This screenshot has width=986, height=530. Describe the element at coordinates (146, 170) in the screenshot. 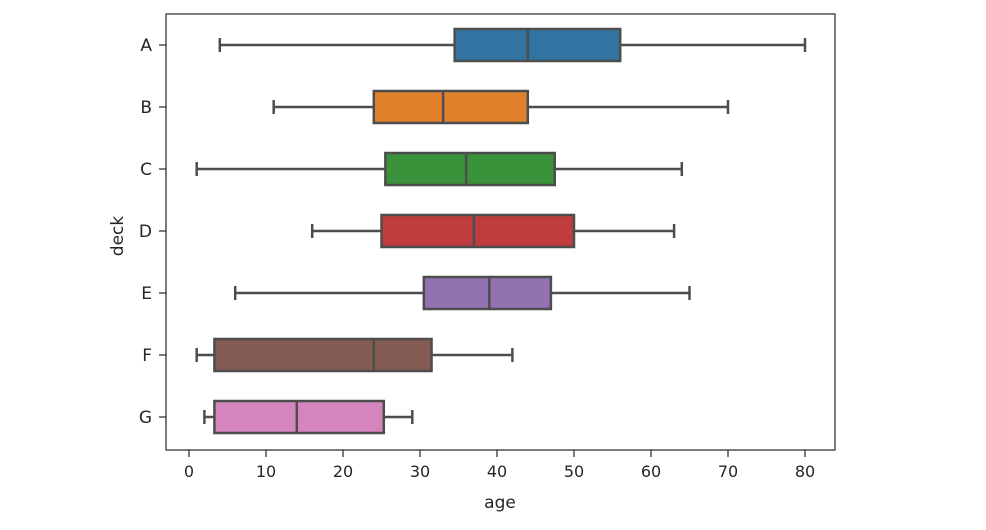

I see `y-tick-label: C` at that location.